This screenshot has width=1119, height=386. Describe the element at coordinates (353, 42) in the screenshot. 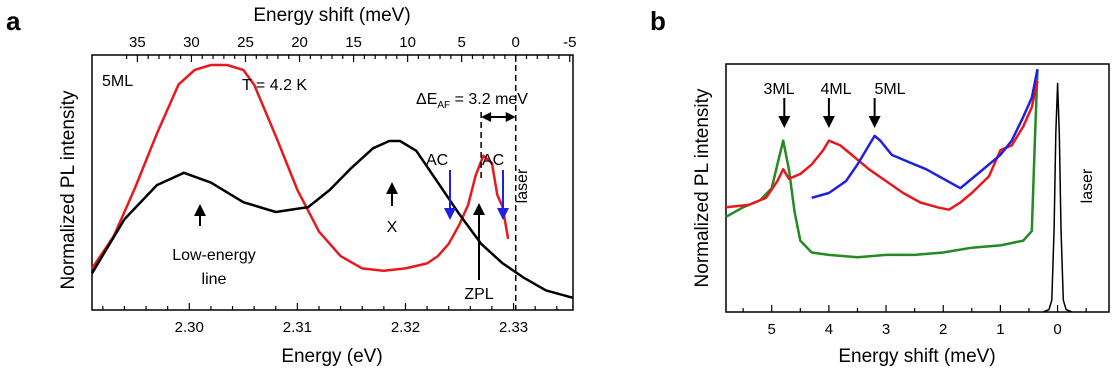

I see `a-x2tick-label: 15` at that location.